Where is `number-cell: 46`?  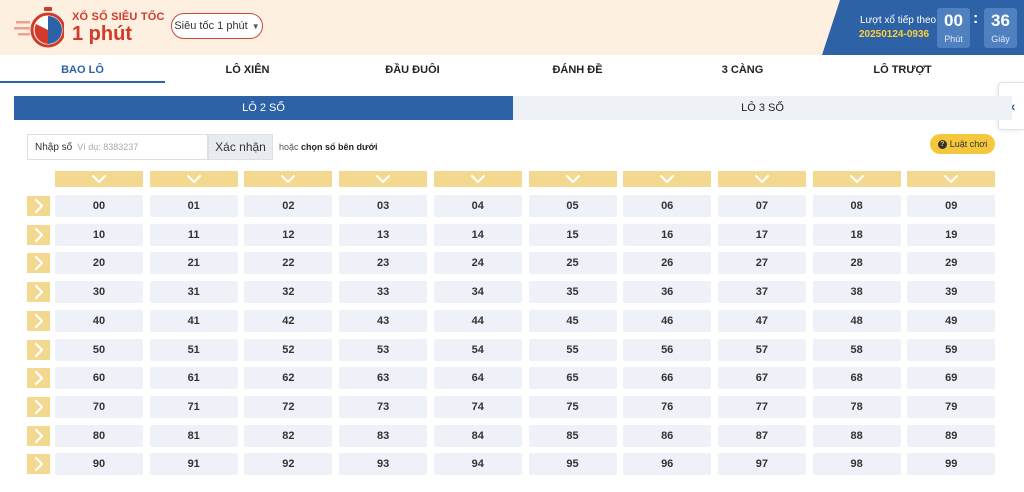 number-cell: 46 is located at coordinates (667, 320).